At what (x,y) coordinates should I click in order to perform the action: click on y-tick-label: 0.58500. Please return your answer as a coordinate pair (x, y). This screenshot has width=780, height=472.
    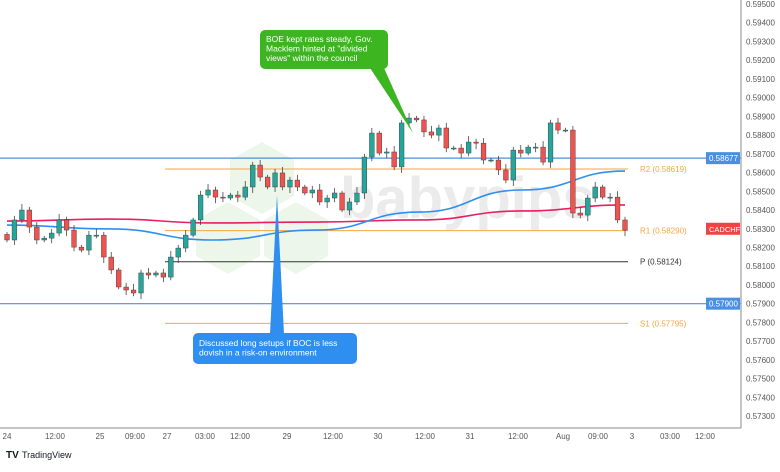
    Looking at the image, I should click on (760, 191).